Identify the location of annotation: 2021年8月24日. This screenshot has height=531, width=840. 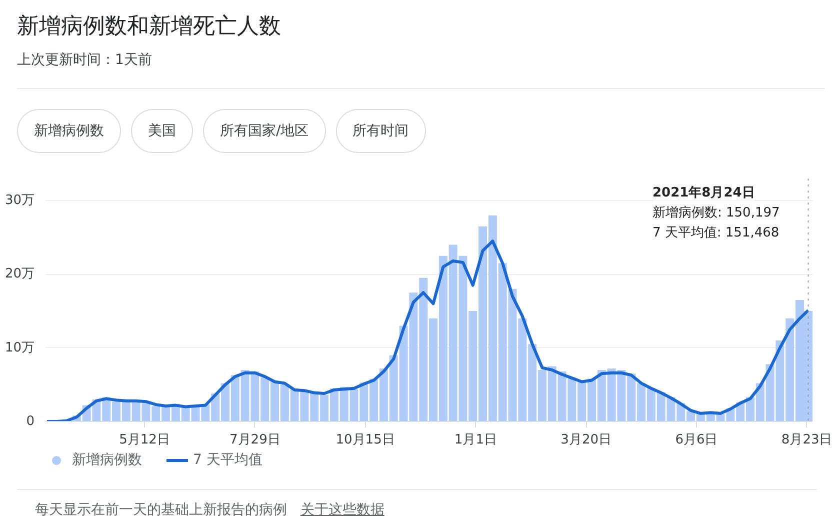
(703, 193).